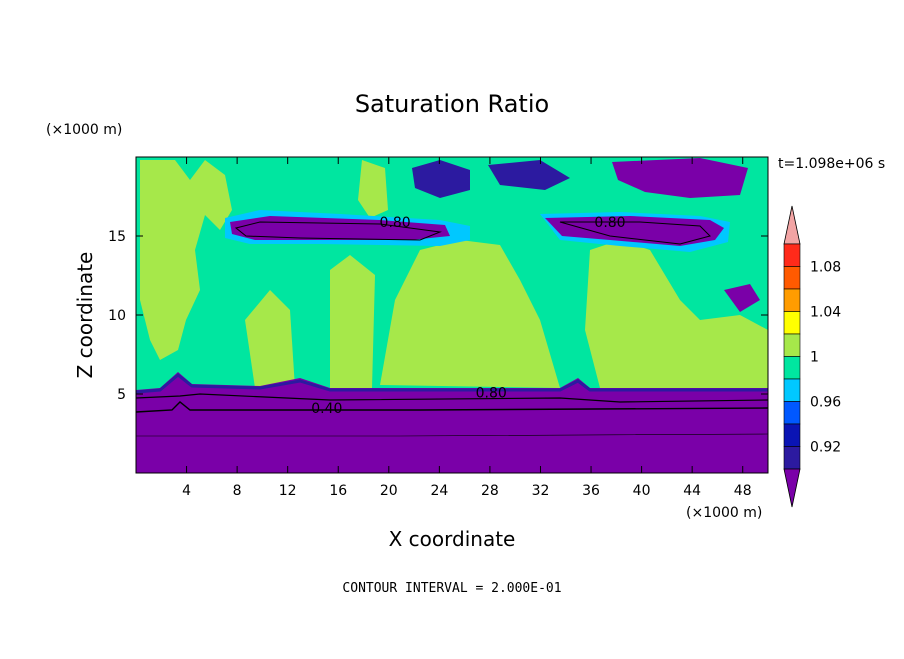  Describe the element at coordinates (676, 314) in the screenshot. I see `field-wet-patch-right` at that location.